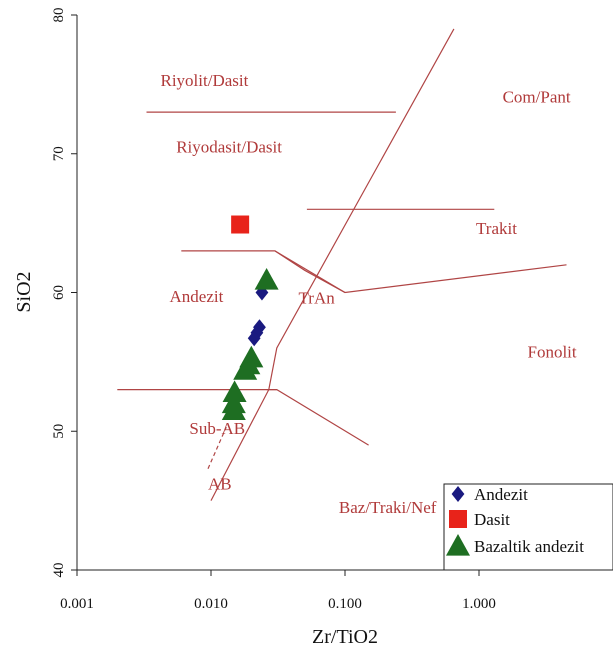  Describe the element at coordinates (59, 15) in the screenshot. I see `y-tick-label: 80` at that location.